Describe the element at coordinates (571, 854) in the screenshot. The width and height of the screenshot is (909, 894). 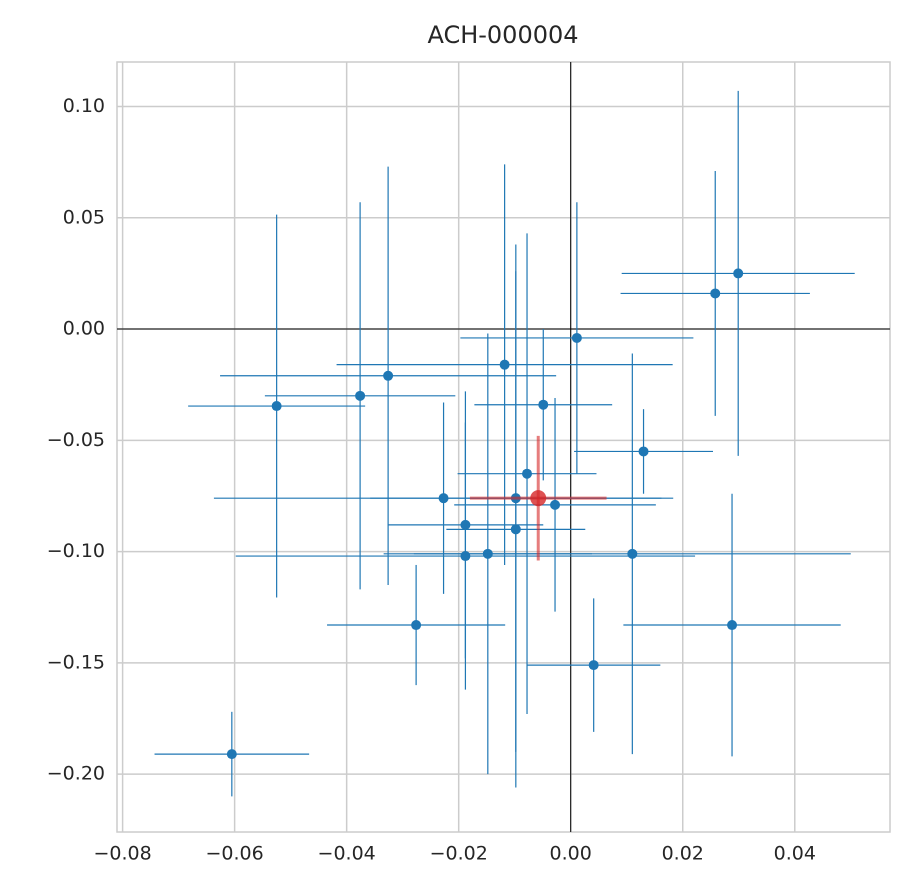
I see `x-tick-label: 0.00` at that location.